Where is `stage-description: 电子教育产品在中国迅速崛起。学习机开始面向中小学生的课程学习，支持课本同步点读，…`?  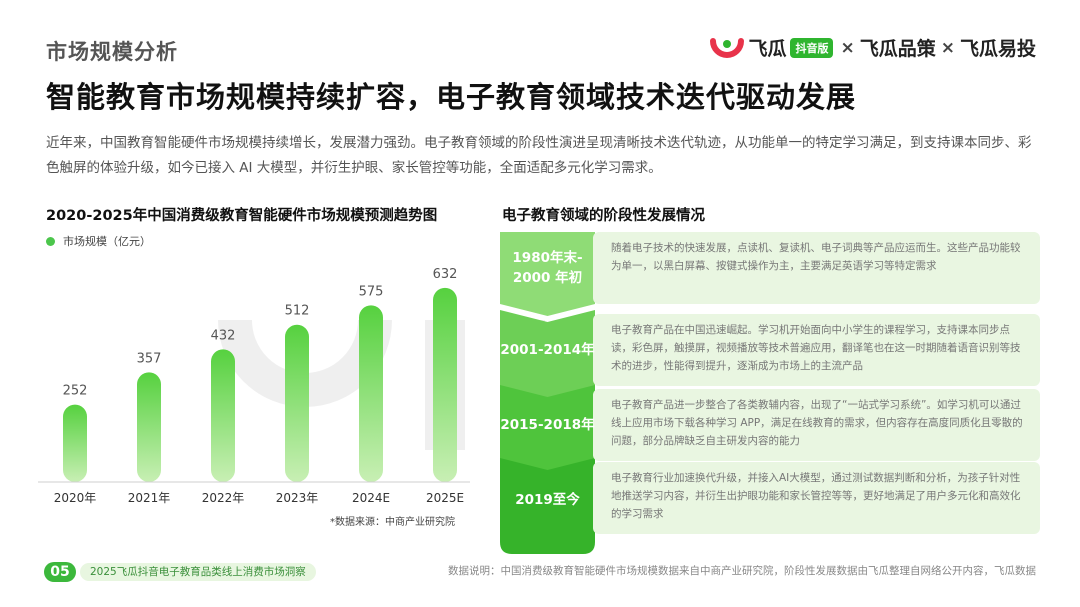
stage-description: 电子教育产品在中国迅速崛起。学习机开始面向中小学生的课程学习，支持课本同步点读，… is located at coordinates (816, 348).